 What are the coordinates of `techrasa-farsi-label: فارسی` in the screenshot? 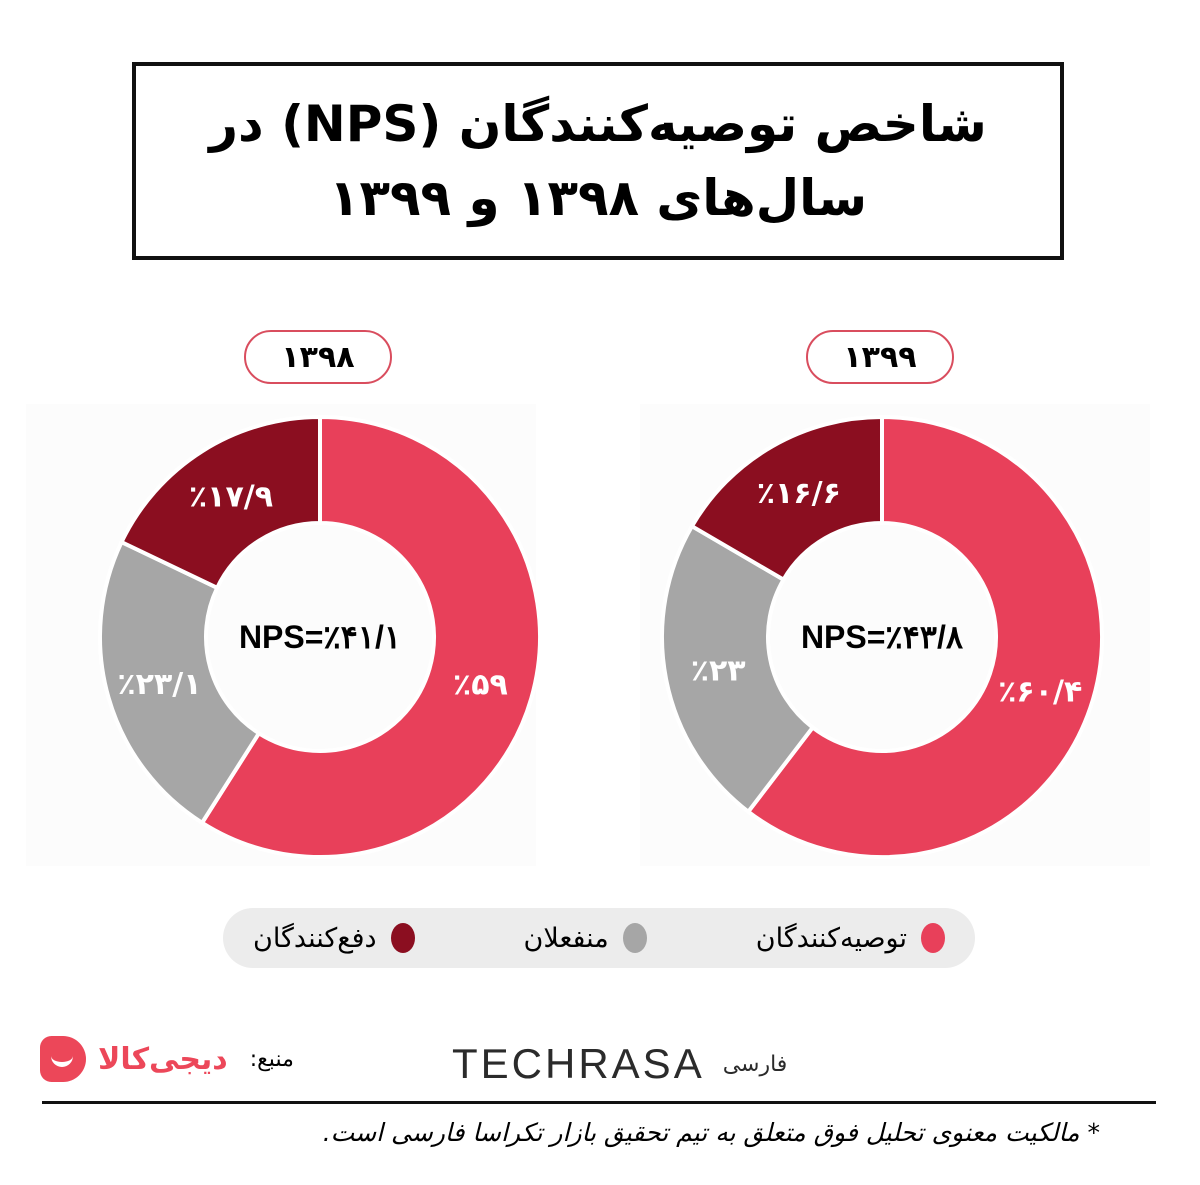 It's located at (755, 1064).